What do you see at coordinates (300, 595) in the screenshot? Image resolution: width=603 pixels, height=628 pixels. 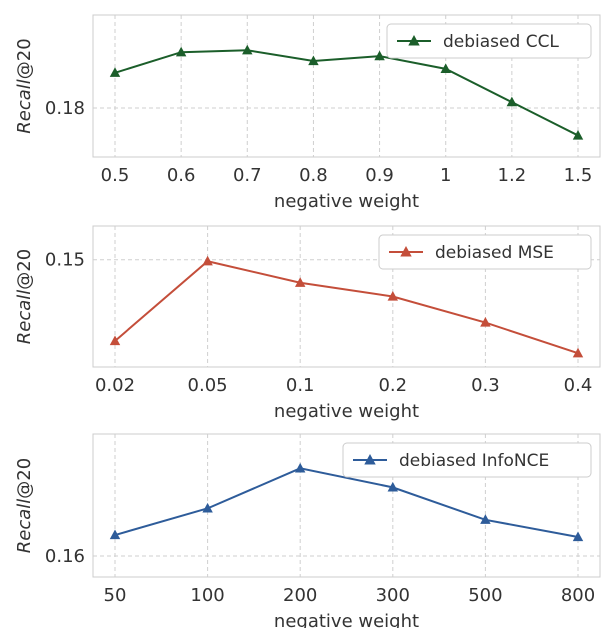 I see `x-tick-label: 200` at bounding box center [300, 595].